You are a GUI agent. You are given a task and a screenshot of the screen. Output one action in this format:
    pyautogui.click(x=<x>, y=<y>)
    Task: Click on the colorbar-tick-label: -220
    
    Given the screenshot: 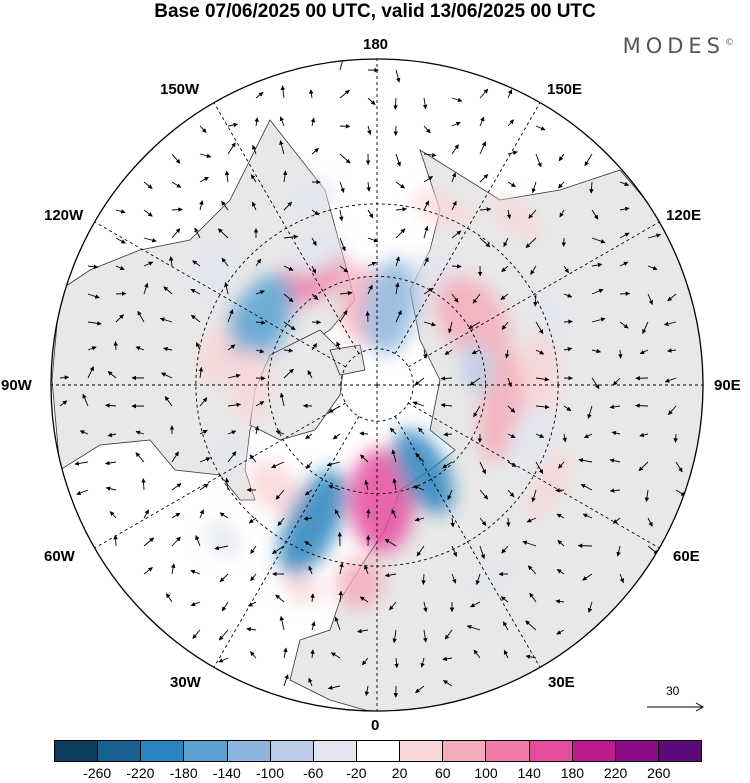 What is the action you would take?
    pyautogui.click(x=140, y=773)
    